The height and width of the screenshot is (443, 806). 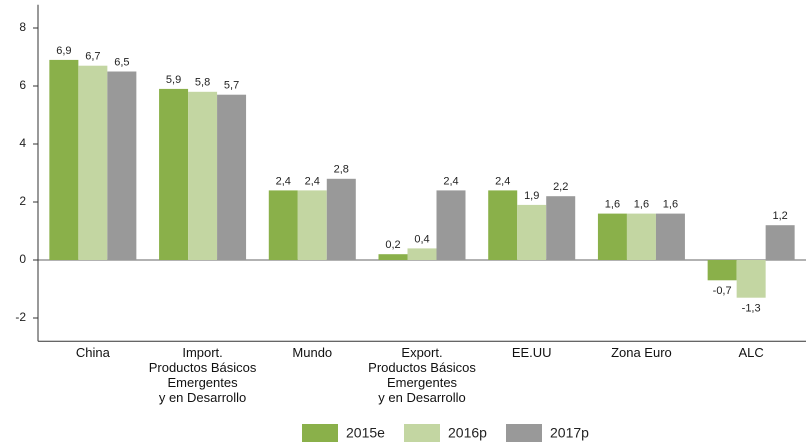 What do you see at coordinates (641, 353) in the screenshot?
I see `x-tick-label: Zona Euro` at bounding box center [641, 353].